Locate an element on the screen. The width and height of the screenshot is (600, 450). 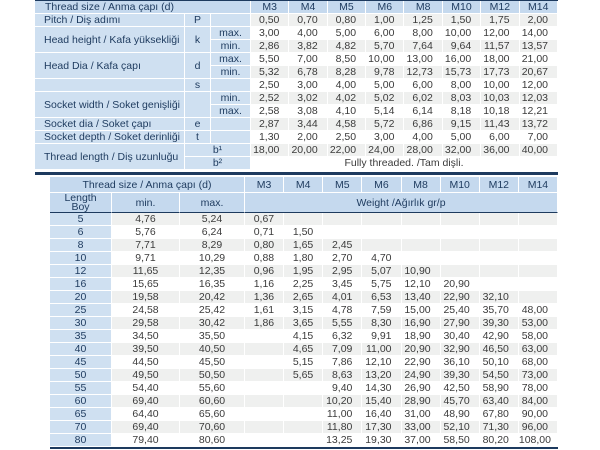
weight-cell: 39,30 is located at coordinates (499, 323).